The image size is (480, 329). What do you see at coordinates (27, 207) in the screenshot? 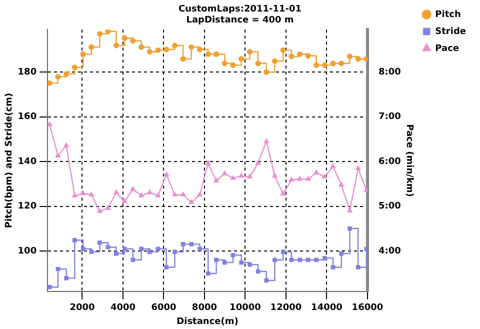
I see `y-tick-label: 120` at bounding box center [27, 207].